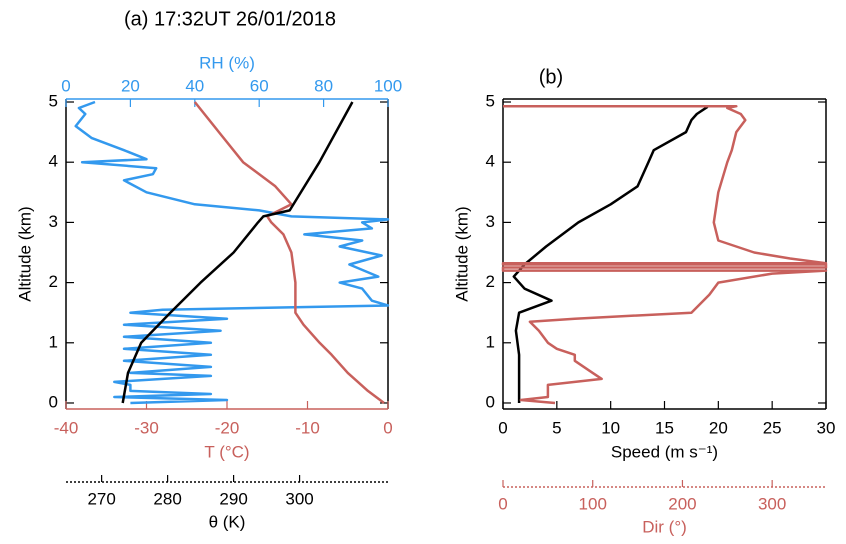  What do you see at coordinates (664, 427) in the screenshot?
I see `x-tick-label: 15` at bounding box center [664, 427].